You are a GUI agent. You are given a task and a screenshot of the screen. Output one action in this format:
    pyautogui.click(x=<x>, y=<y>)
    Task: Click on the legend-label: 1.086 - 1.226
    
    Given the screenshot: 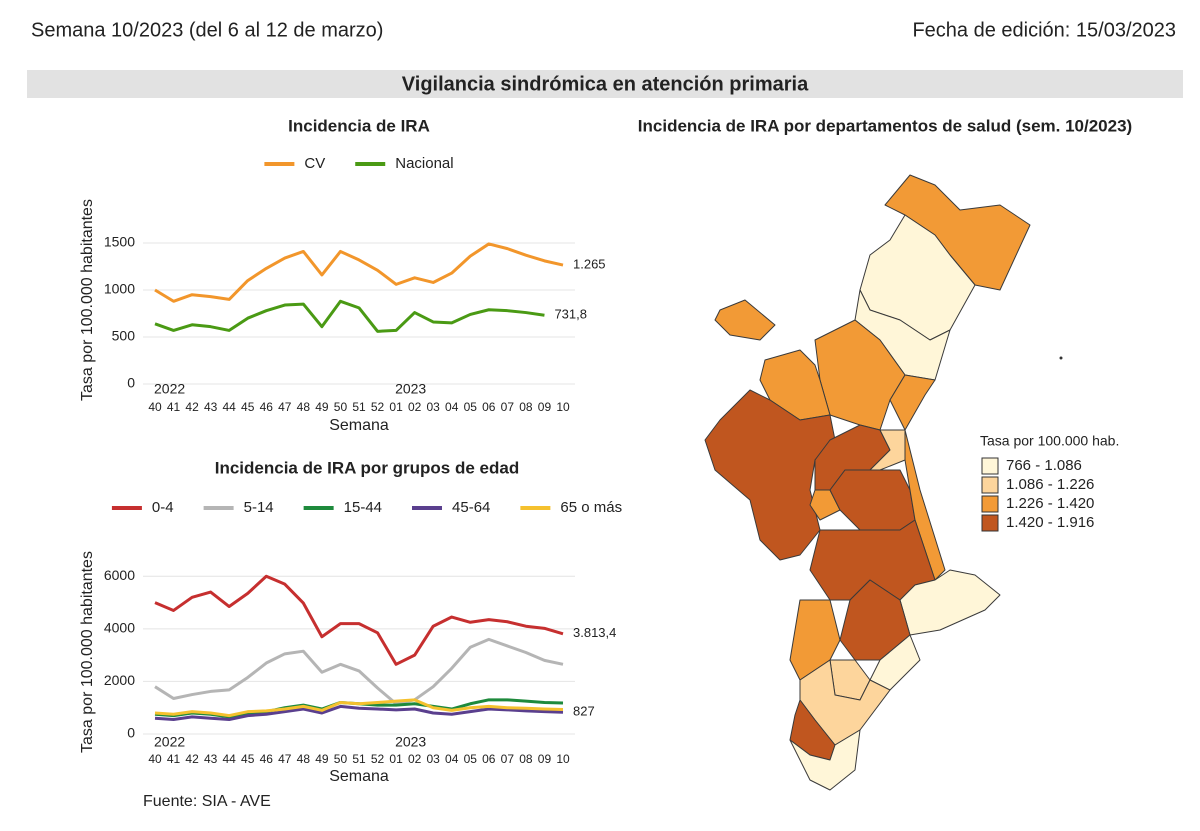 What is the action you would take?
    pyautogui.click(x=1050, y=484)
    